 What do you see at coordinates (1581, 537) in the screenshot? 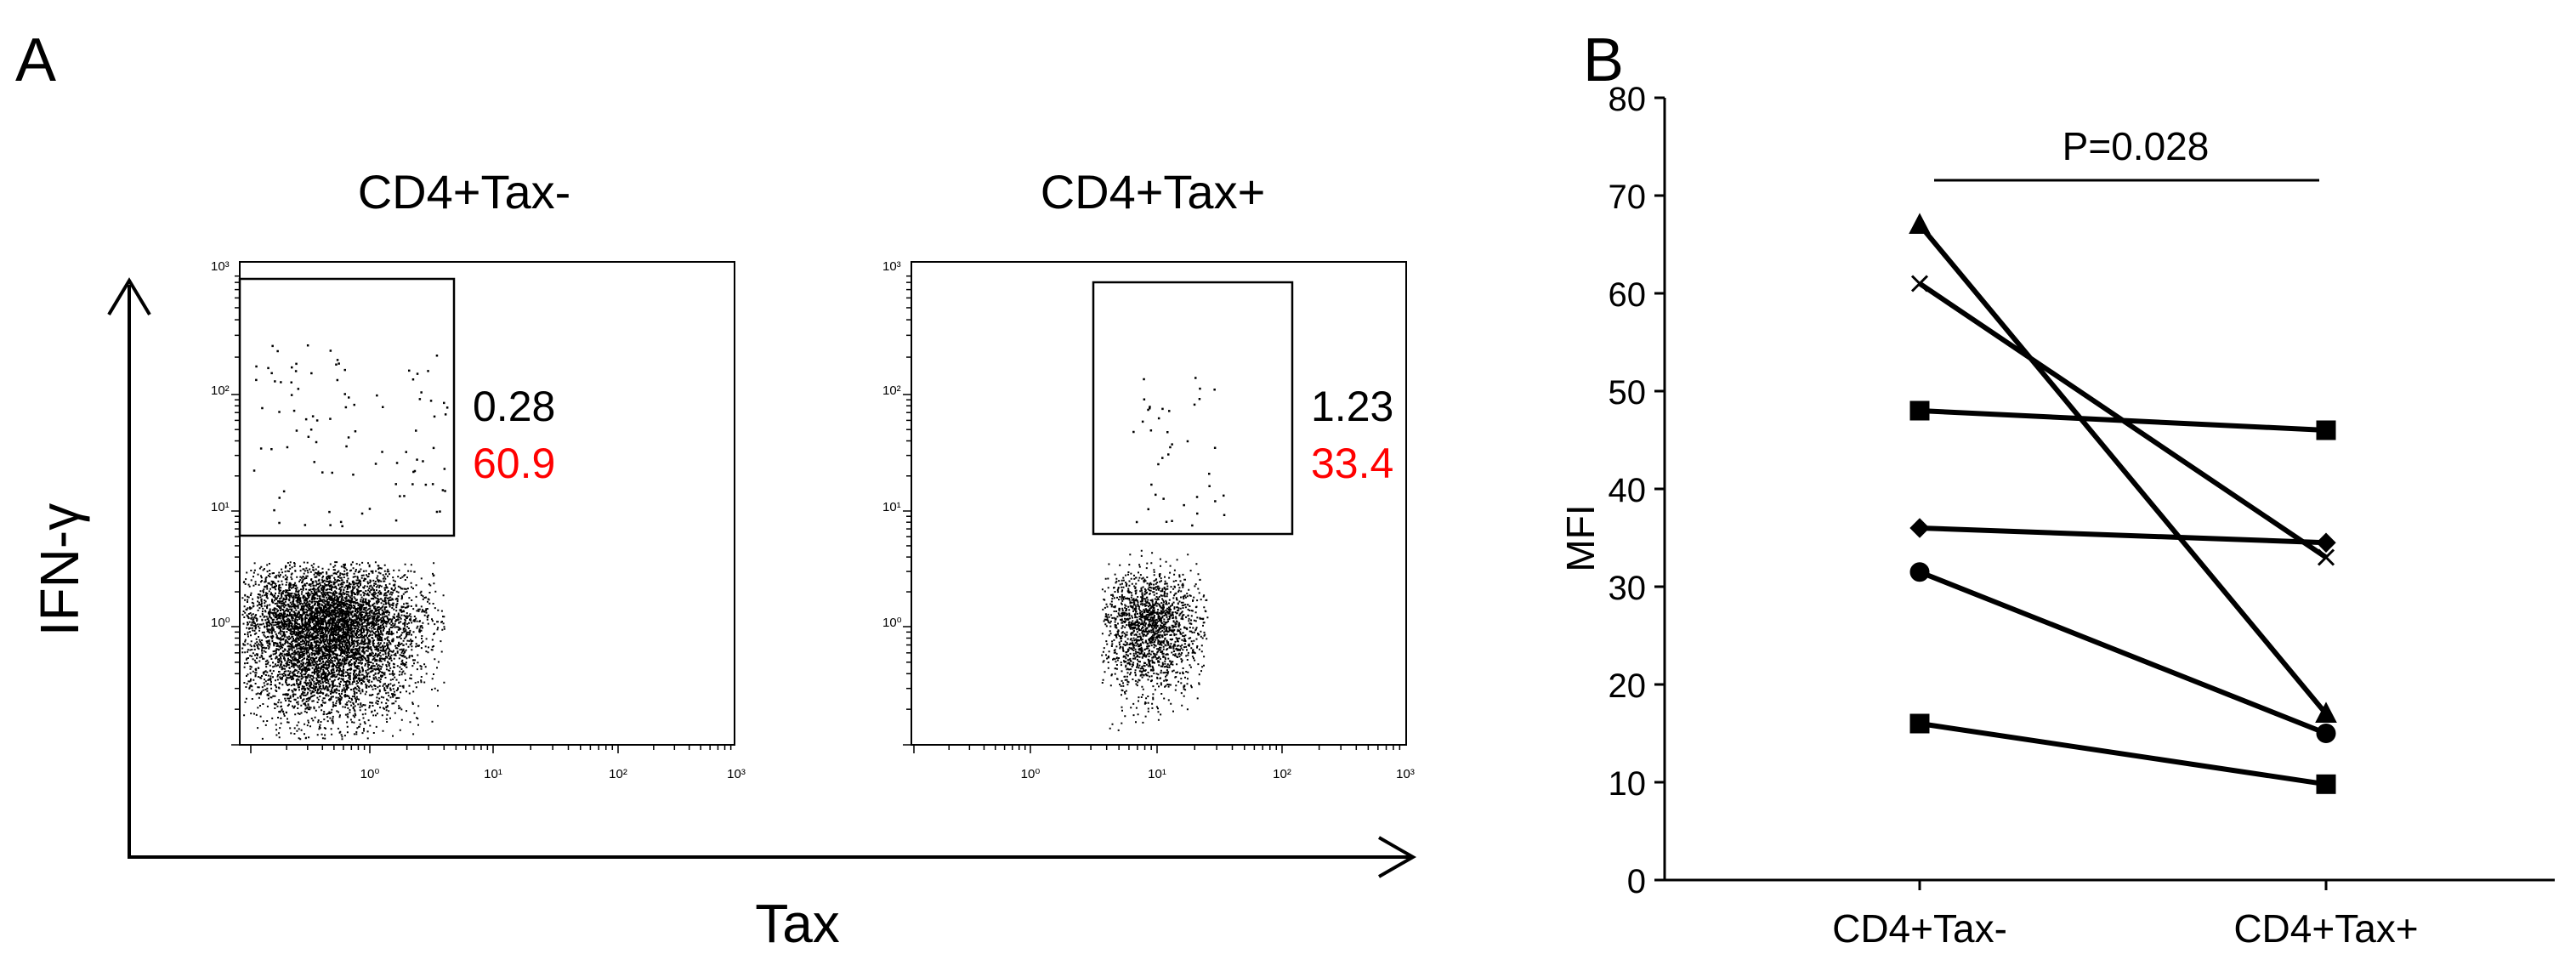
I see `mfi-axis-label: MFI` at bounding box center [1581, 537].